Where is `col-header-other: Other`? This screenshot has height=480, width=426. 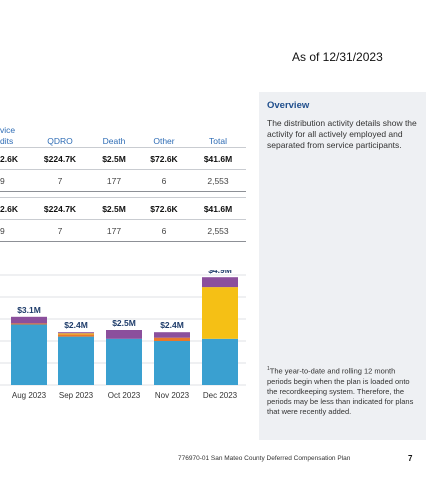
col-header-other: Other is located at coordinates (164, 141).